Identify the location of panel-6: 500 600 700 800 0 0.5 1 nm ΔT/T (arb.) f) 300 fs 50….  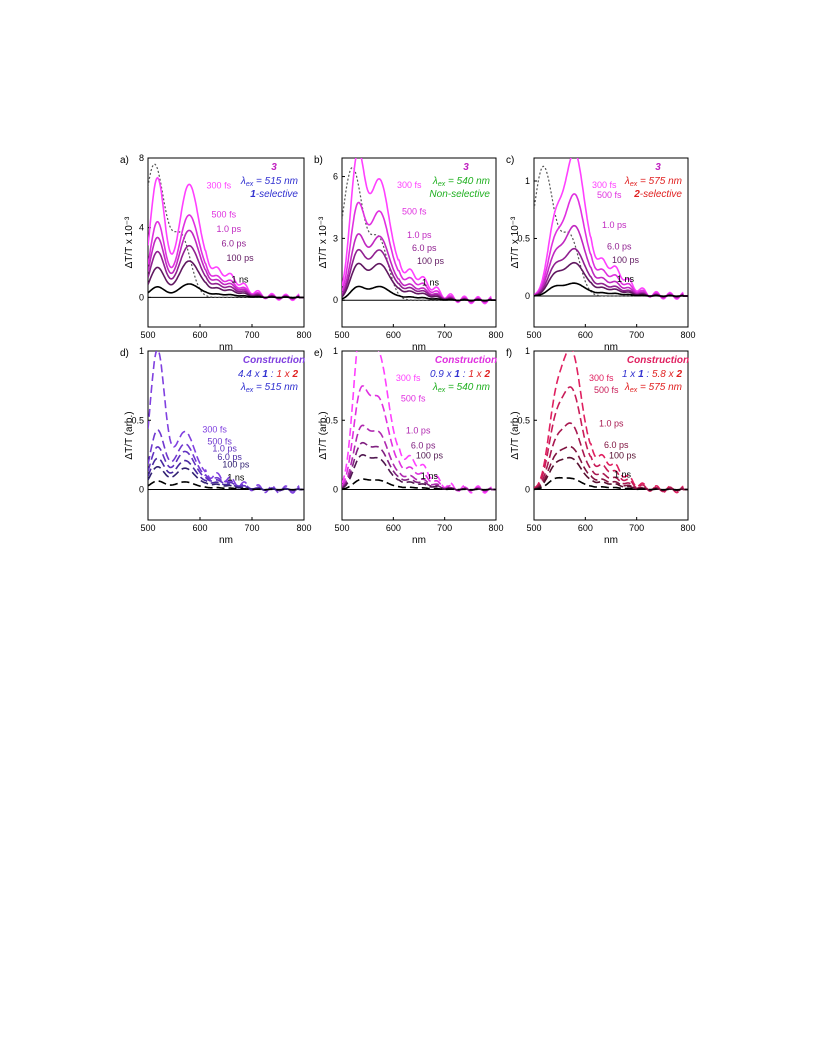
(601, 446).